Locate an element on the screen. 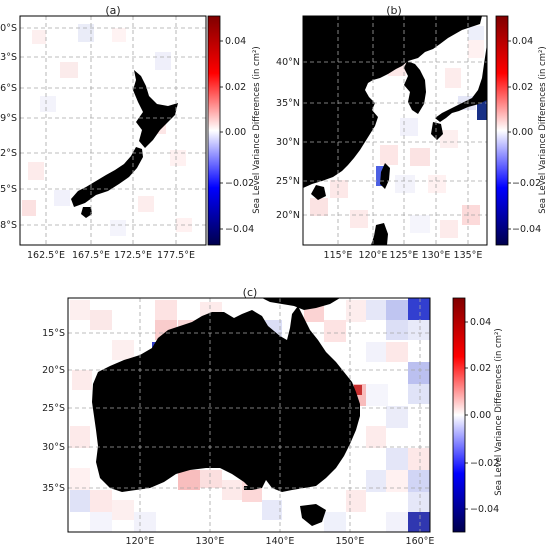 The height and width of the screenshot is (551, 550). panel-b-cells is located at coordinates (398, 132).